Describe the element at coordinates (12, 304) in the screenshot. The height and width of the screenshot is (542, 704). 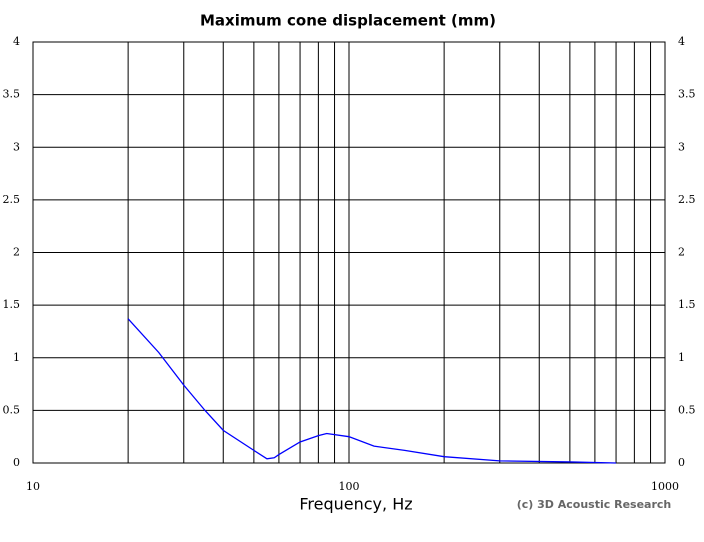
I see `y-tick-label: 1.5` at that location.